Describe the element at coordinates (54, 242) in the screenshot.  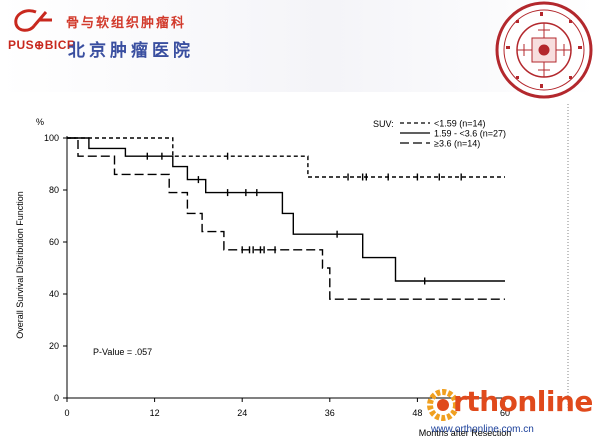
I see `y-tick-label: 60` at that location.